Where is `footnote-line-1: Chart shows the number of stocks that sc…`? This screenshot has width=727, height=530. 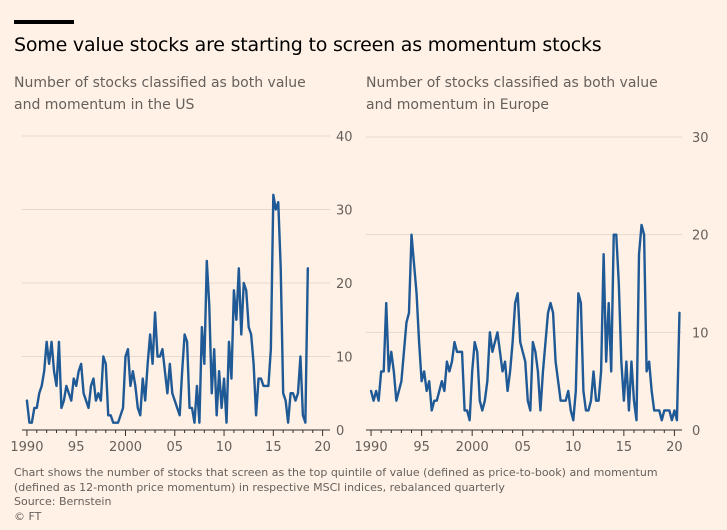
footnote-line-1: Chart shows the number of stocks that sc… is located at coordinates (336, 472).